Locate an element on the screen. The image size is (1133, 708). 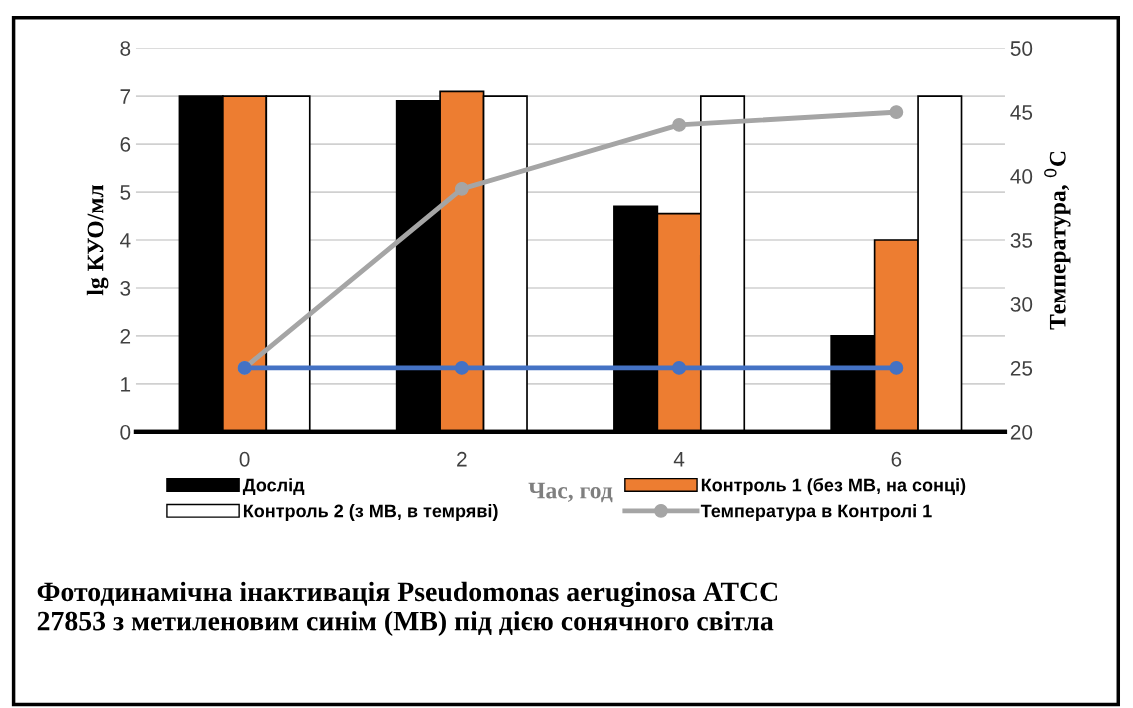
legend-label: Контроль 2 (з МВ, в темряві) is located at coordinates (370, 512).